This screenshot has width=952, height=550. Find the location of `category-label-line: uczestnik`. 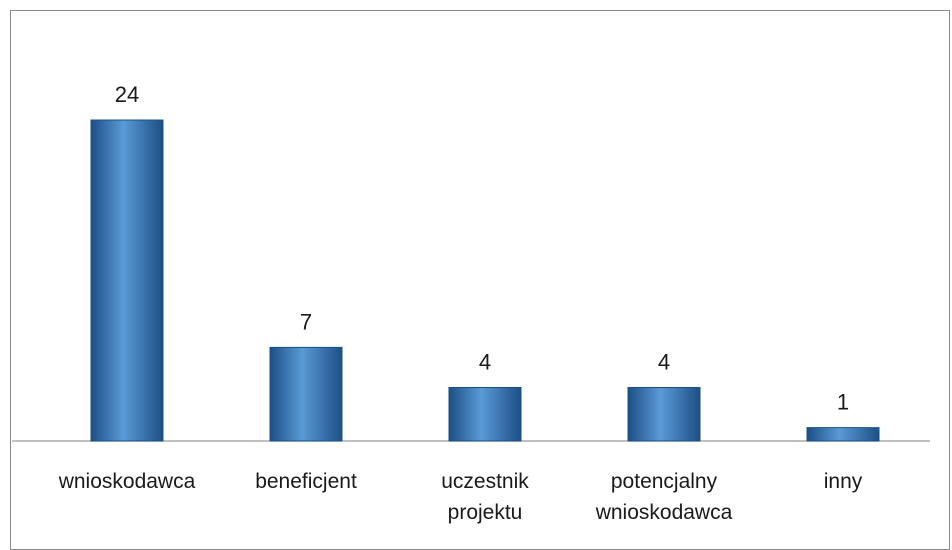

category-label-line: uczestnik is located at coordinates (485, 481).